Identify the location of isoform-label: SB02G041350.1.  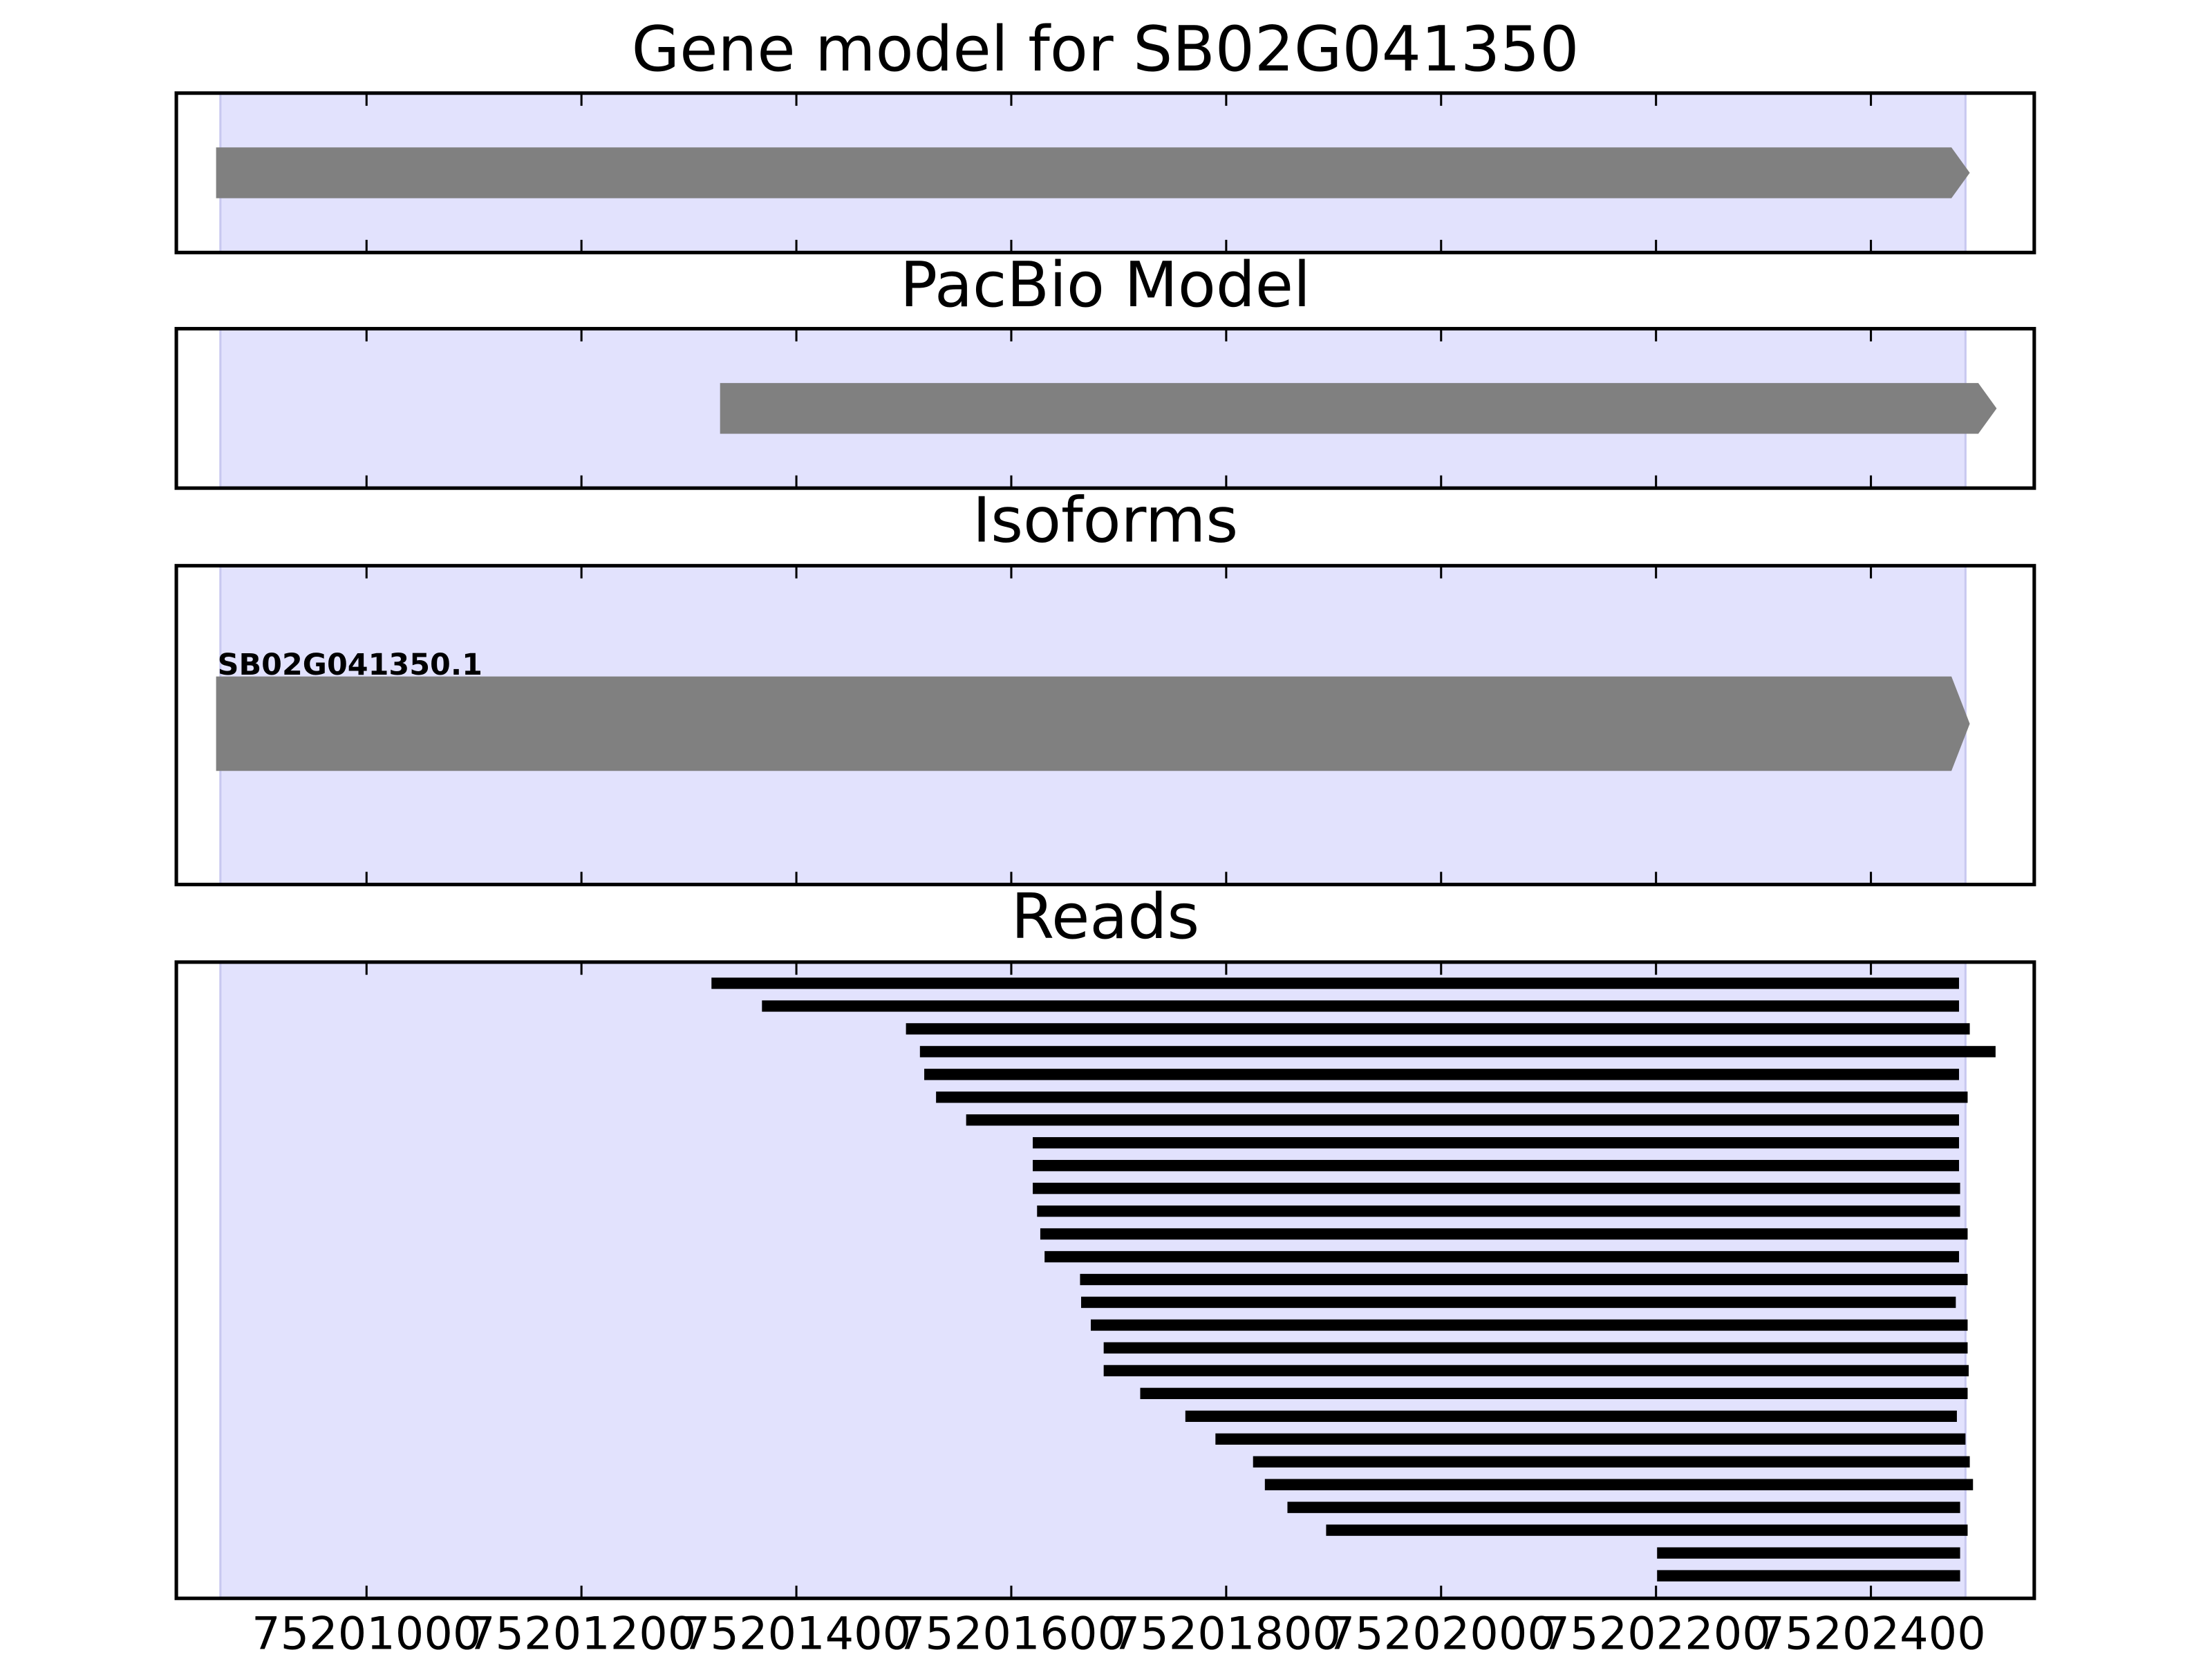
(350, 665).